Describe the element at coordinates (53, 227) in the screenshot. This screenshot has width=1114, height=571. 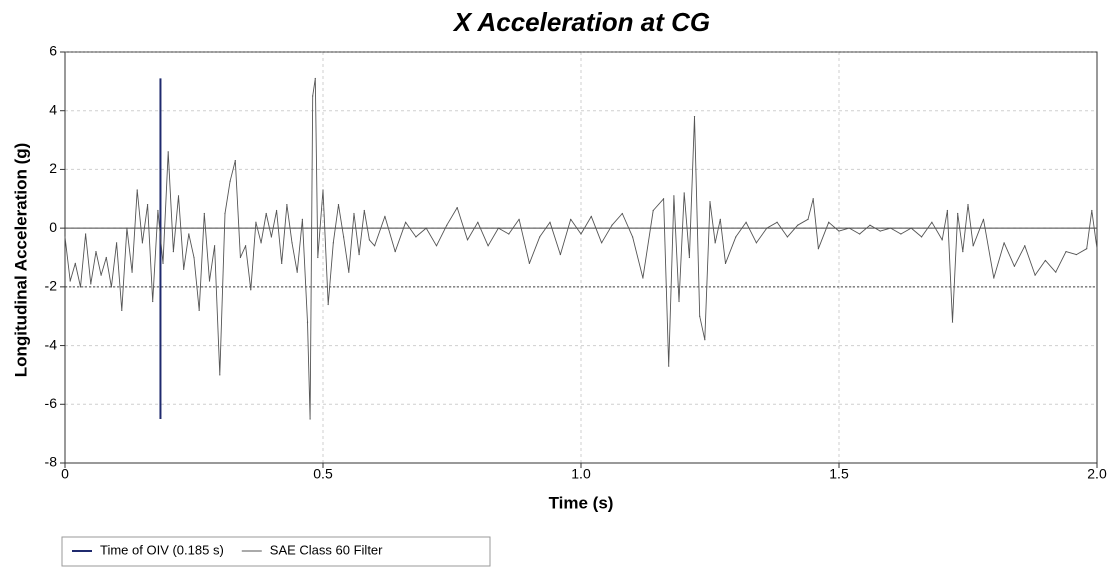
I see `y-tick-label: 0` at that location.